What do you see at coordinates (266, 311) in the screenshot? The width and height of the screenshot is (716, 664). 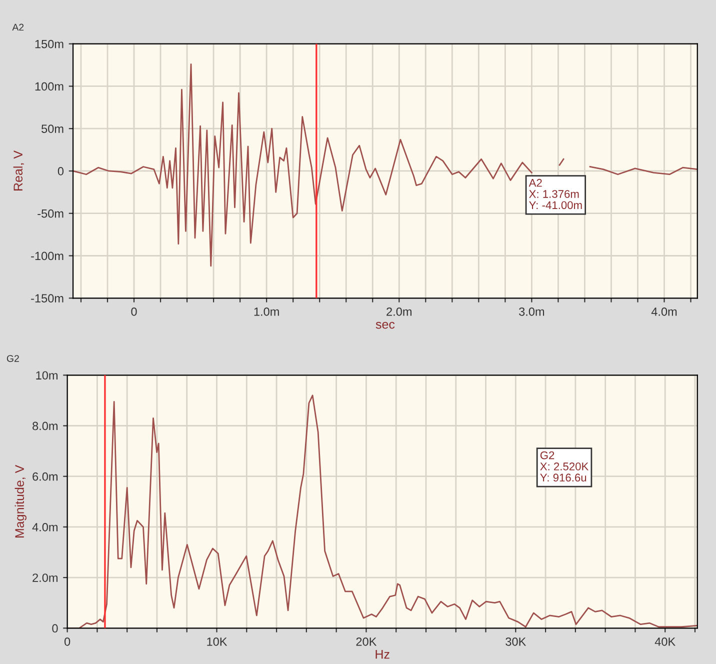 I see `x-tick-label: 1.0m` at bounding box center [266, 311].